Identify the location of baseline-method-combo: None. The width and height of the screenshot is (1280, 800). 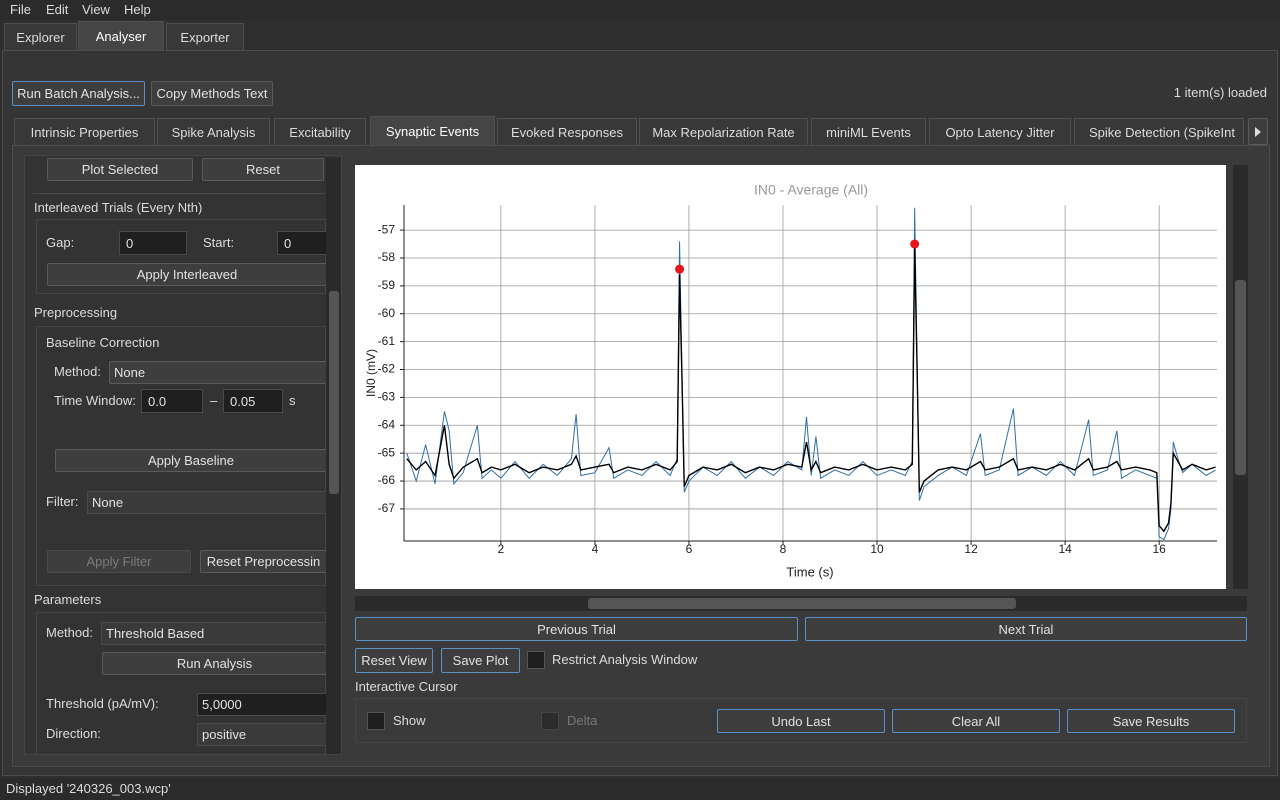
(218, 372).